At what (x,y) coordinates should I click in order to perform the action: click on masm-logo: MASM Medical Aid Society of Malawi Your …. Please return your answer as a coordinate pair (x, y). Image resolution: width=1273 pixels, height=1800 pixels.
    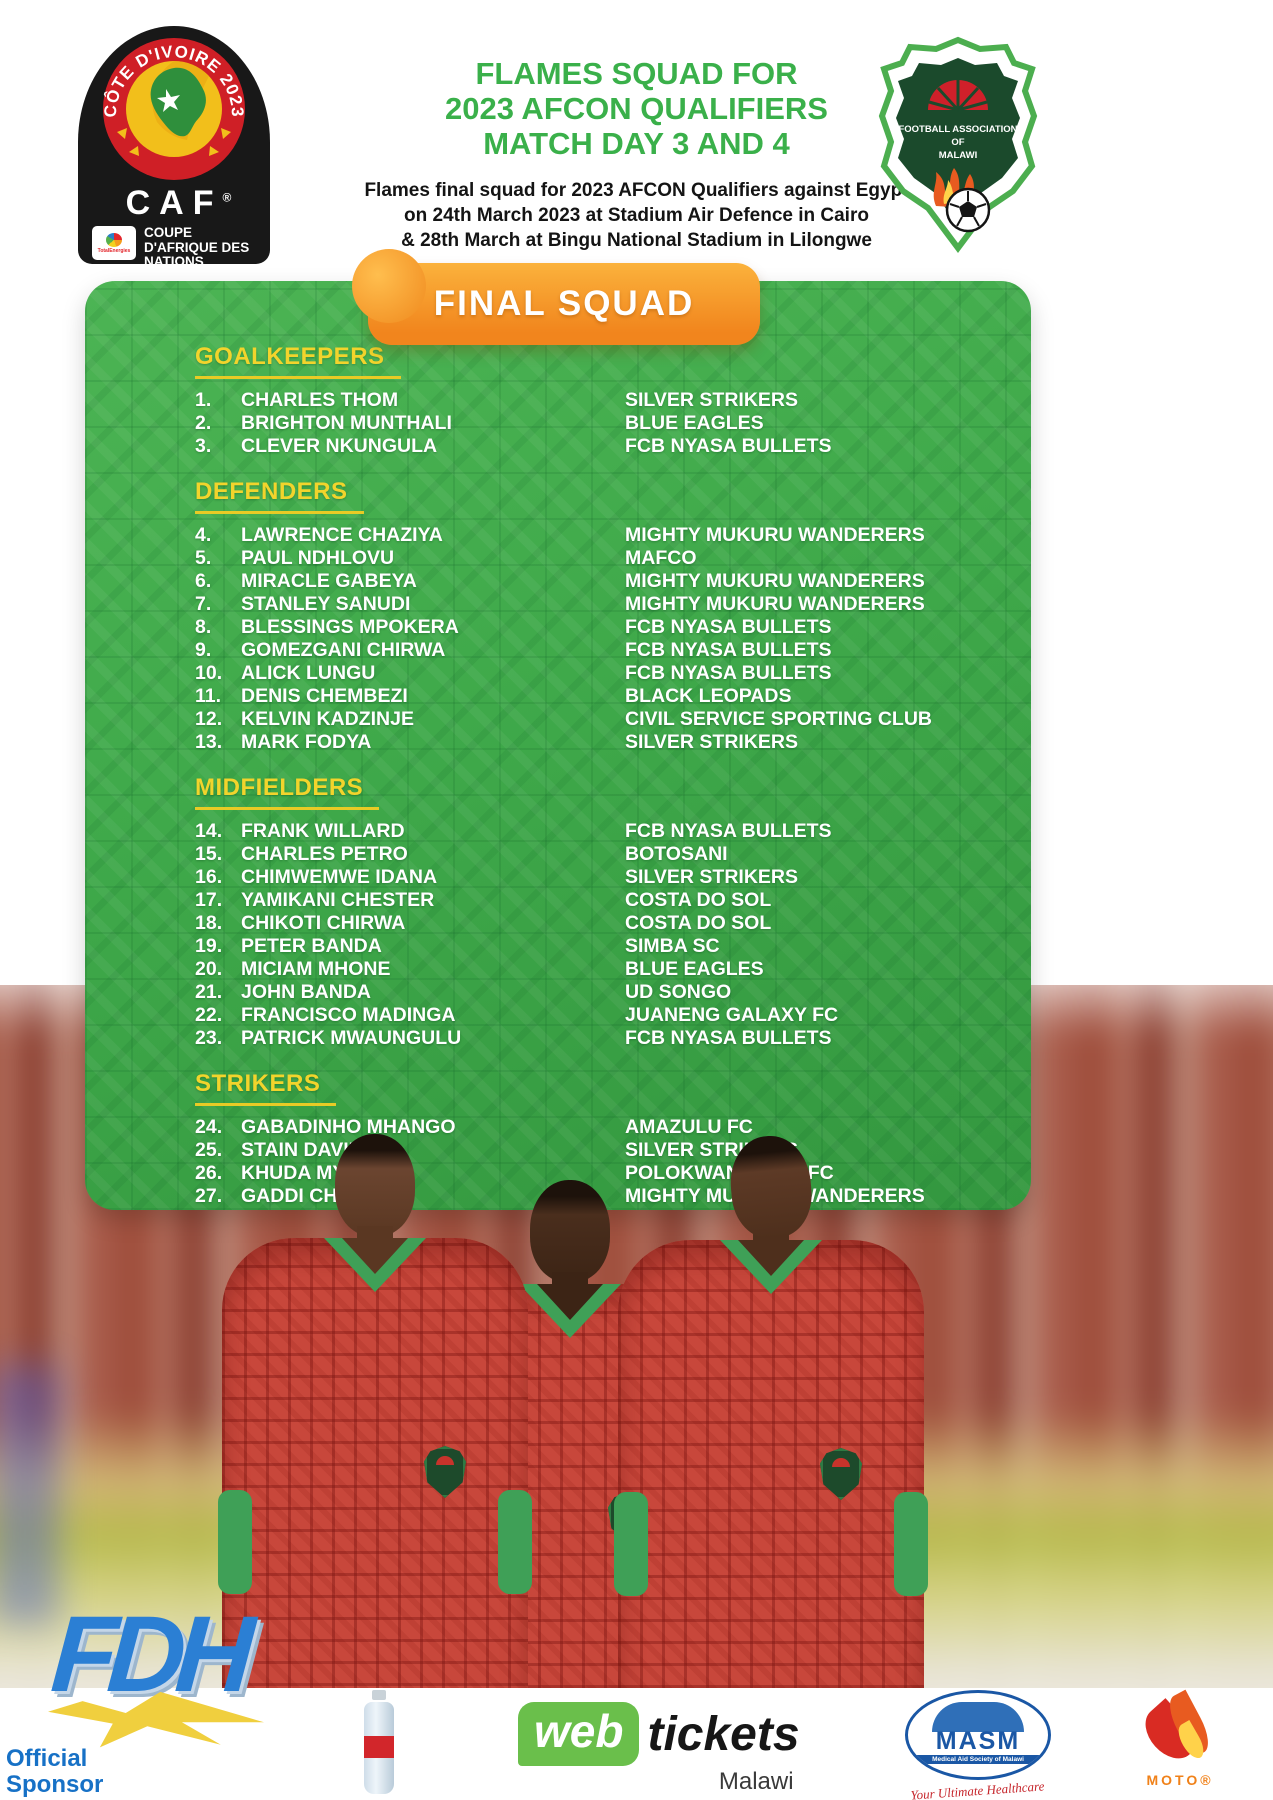
    Looking at the image, I should click on (978, 1745).